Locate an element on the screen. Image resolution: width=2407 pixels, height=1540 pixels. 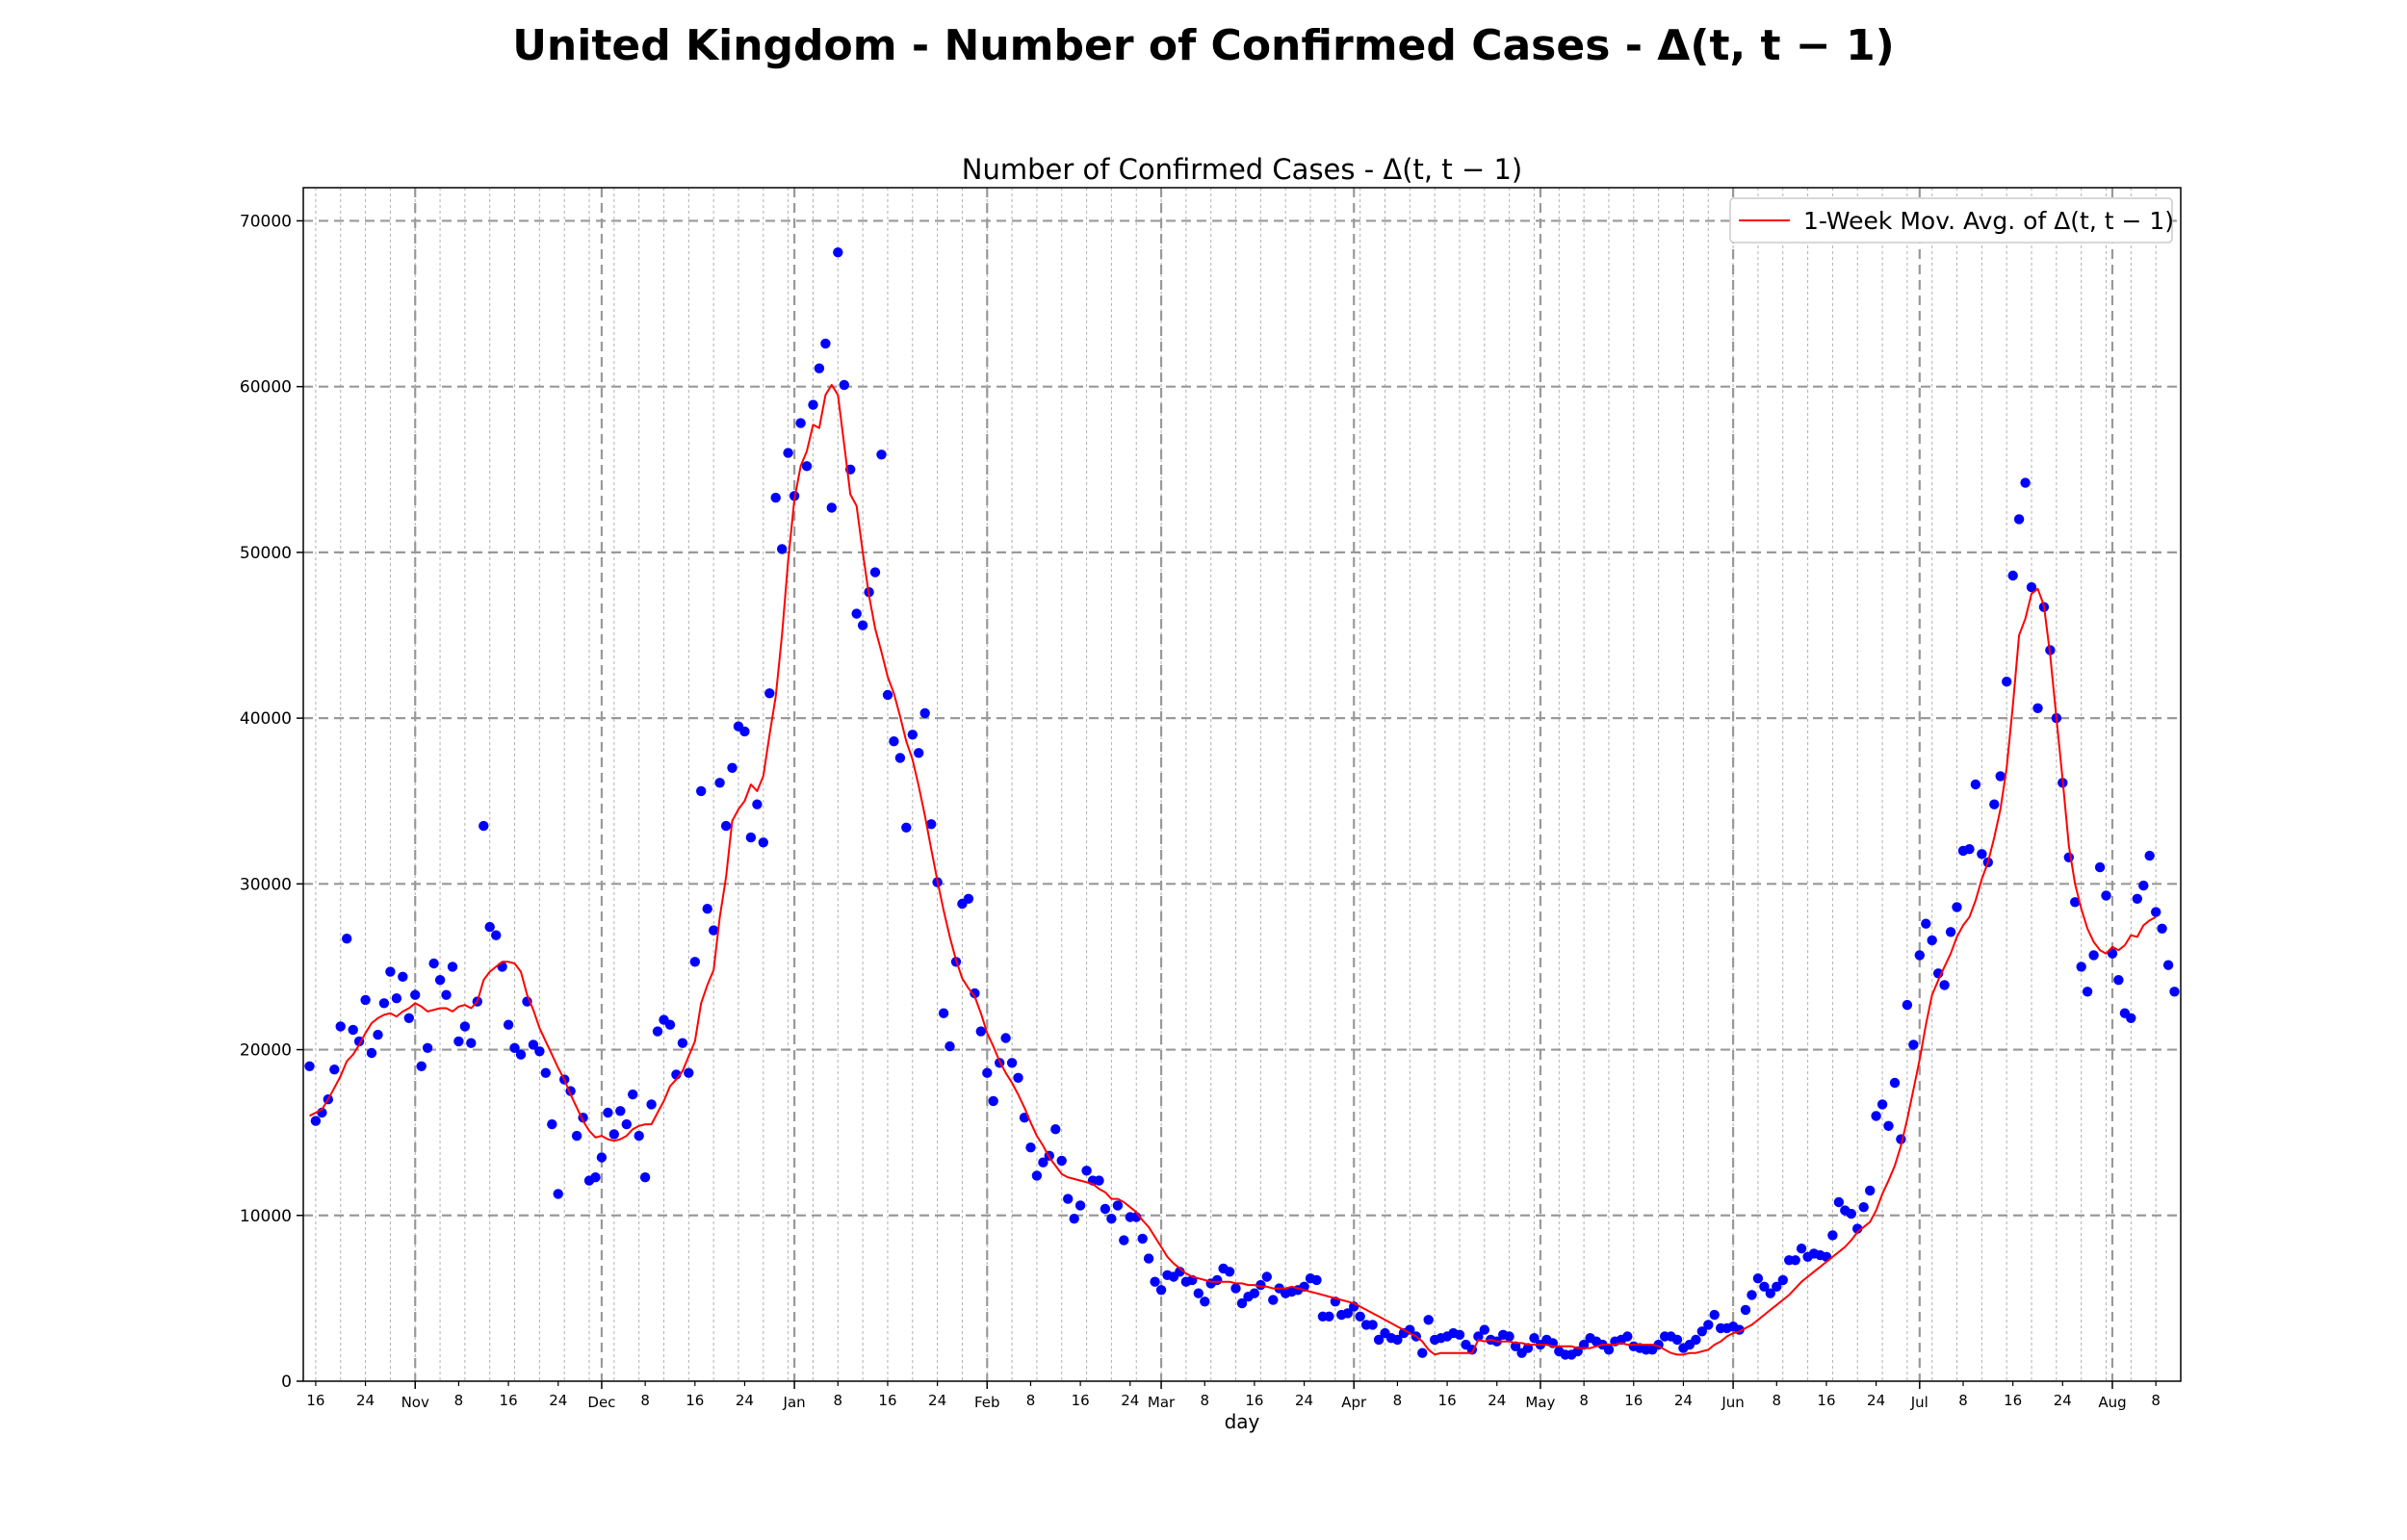
x-axis-label: day is located at coordinates (1242, 1421).